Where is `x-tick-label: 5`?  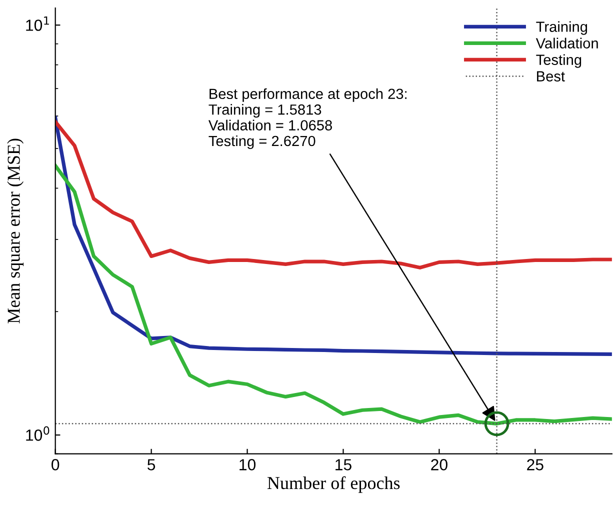 x-tick-label: 5 is located at coordinates (152, 464).